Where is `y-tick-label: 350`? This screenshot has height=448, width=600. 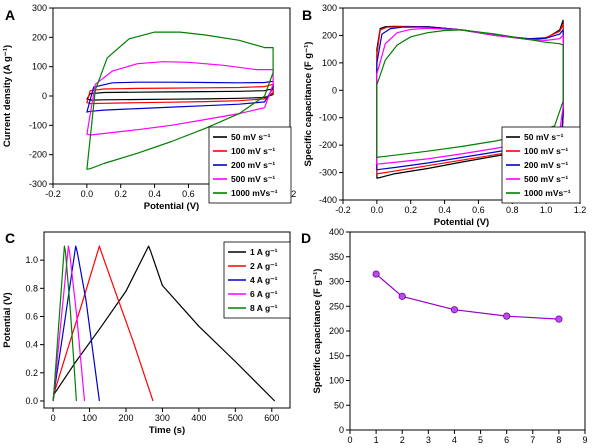
y-tick-label: 350 is located at coordinates (336, 257).